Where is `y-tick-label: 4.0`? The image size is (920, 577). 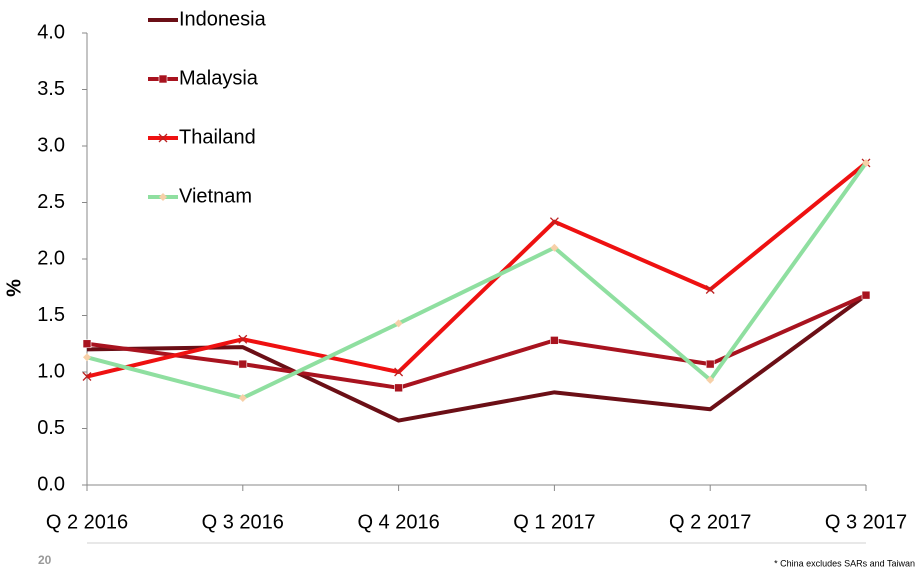
y-tick-label: 4.0 is located at coordinates (51, 32).